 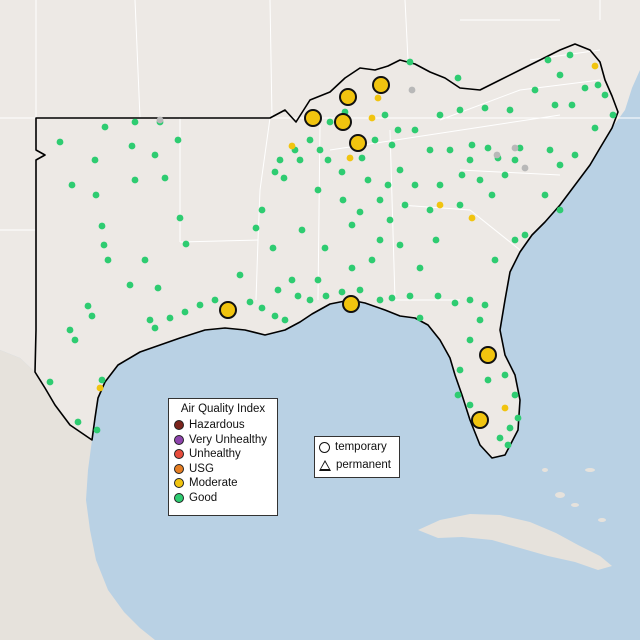 What do you see at coordinates (223, 469) in the screenshot?
I see `legend-item-usg: USG` at bounding box center [223, 469].